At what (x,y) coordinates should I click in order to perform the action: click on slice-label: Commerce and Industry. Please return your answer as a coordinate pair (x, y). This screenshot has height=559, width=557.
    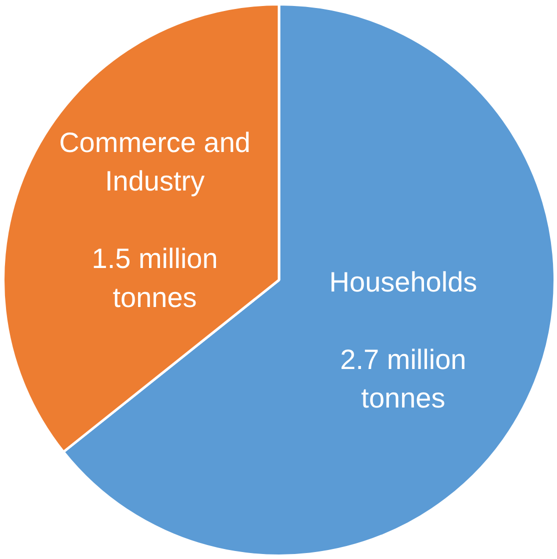
    Looking at the image, I should click on (154, 161).